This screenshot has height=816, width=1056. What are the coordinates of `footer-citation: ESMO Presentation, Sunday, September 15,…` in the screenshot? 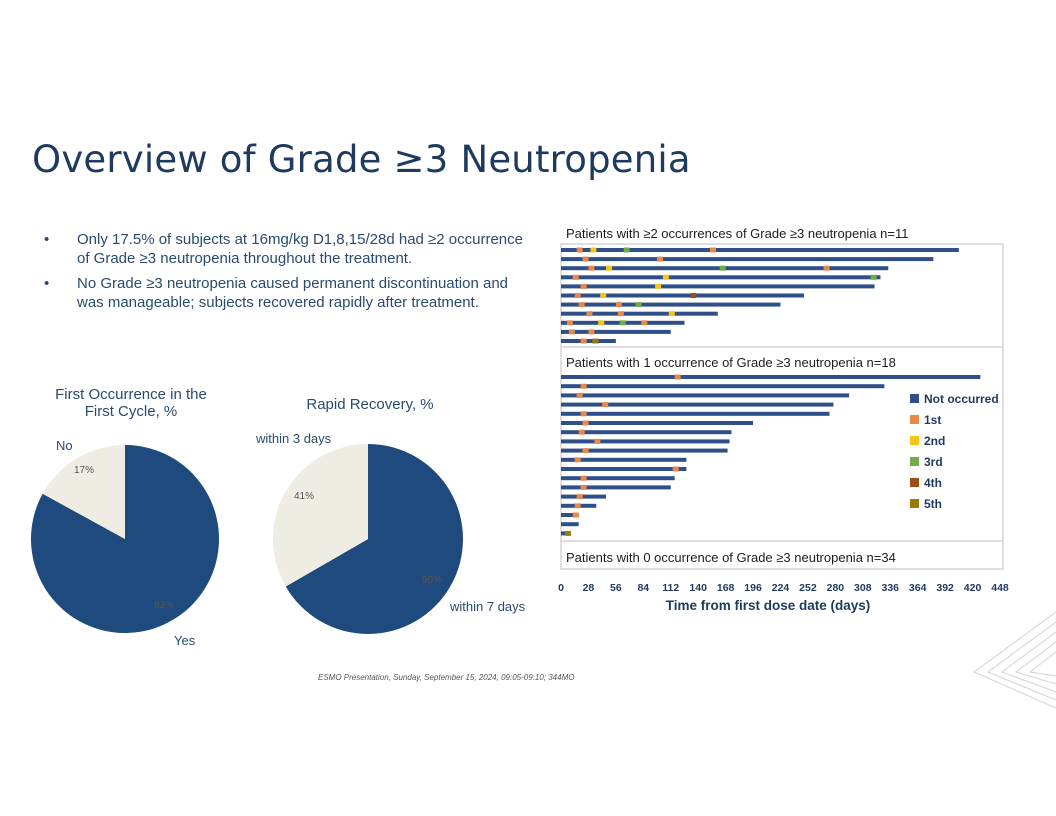 It's located at (446, 677).